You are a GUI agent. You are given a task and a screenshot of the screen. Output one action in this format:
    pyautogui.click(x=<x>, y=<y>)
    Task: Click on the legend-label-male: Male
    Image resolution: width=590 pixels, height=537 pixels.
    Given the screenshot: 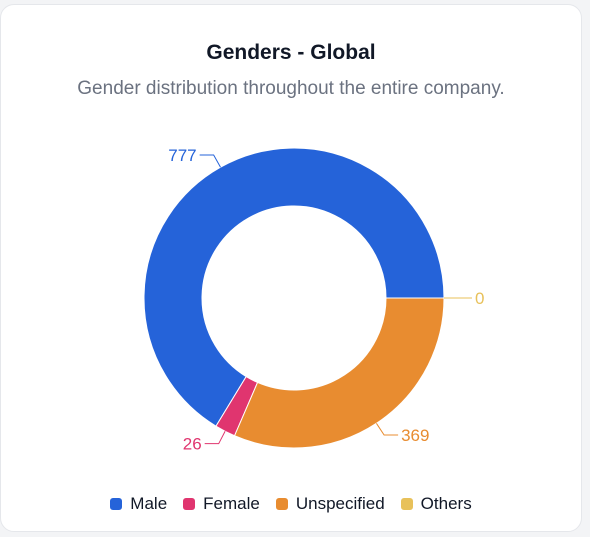 What is the action you would take?
    pyautogui.click(x=149, y=503)
    